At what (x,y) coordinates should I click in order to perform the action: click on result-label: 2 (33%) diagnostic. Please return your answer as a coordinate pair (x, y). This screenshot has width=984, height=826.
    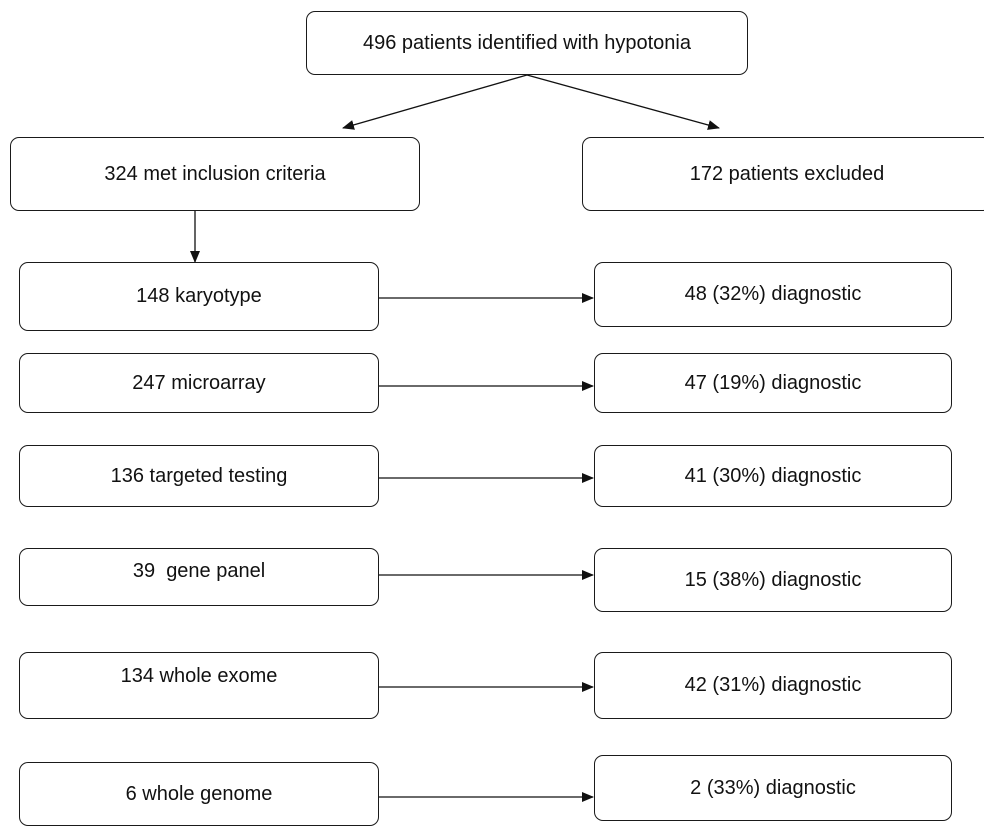
    Looking at the image, I should click on (773, 787).